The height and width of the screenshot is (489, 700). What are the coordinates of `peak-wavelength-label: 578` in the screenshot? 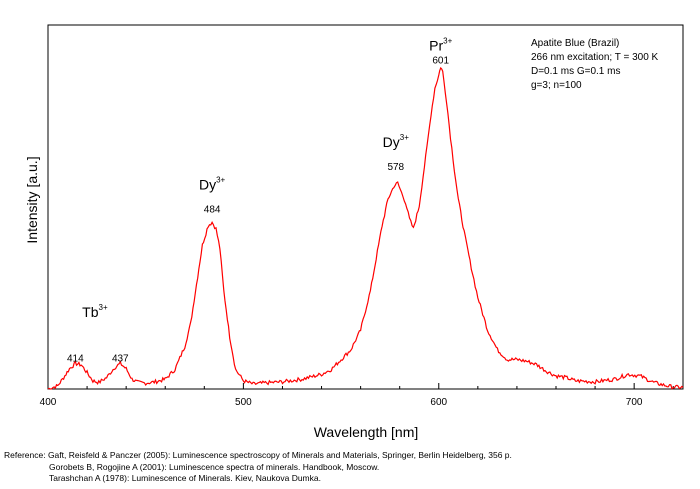 It's located at (395, 167).